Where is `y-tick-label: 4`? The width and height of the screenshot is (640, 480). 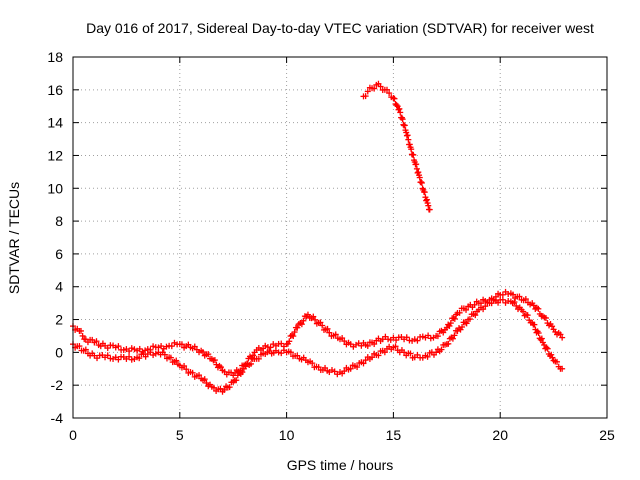
y-tick-label: 4 is located at coordinates (59, 287).